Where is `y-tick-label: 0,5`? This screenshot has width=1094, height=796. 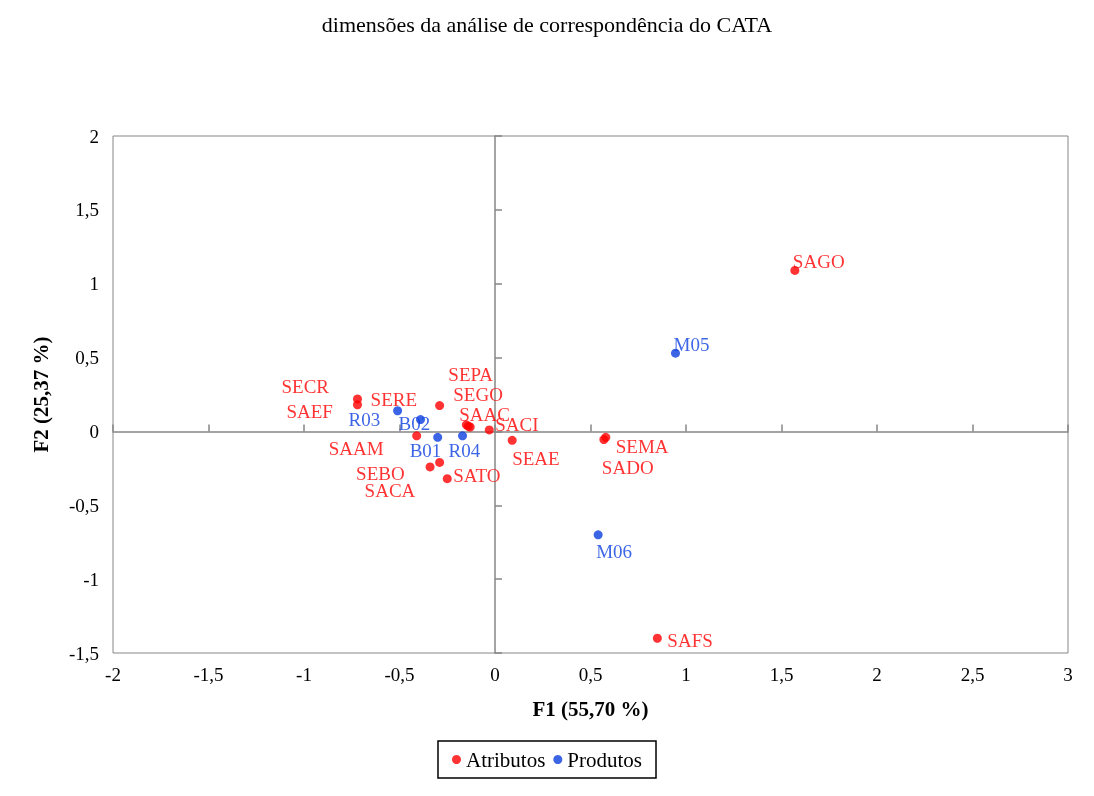 y-tick-label: 0,5 is located at coordinates (87, 358).